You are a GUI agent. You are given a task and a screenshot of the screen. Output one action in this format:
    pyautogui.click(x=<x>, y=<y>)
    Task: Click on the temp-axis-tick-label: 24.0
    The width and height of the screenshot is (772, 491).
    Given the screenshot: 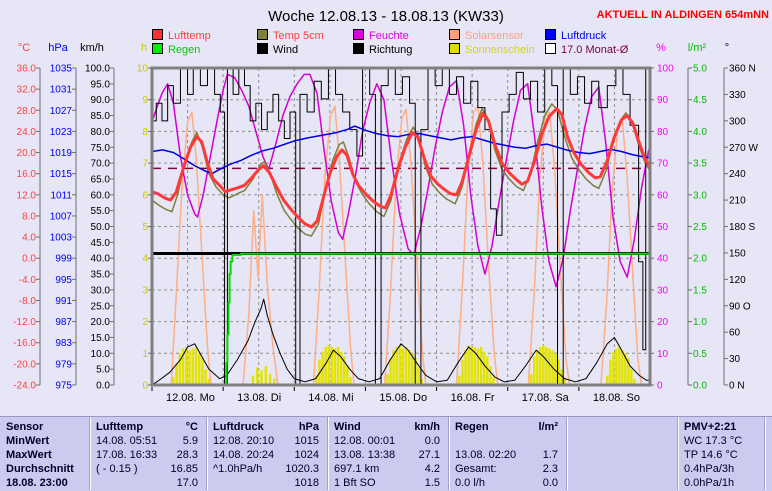 What is the action you would take?
    pyautogui.click(x=27, y=132)
    